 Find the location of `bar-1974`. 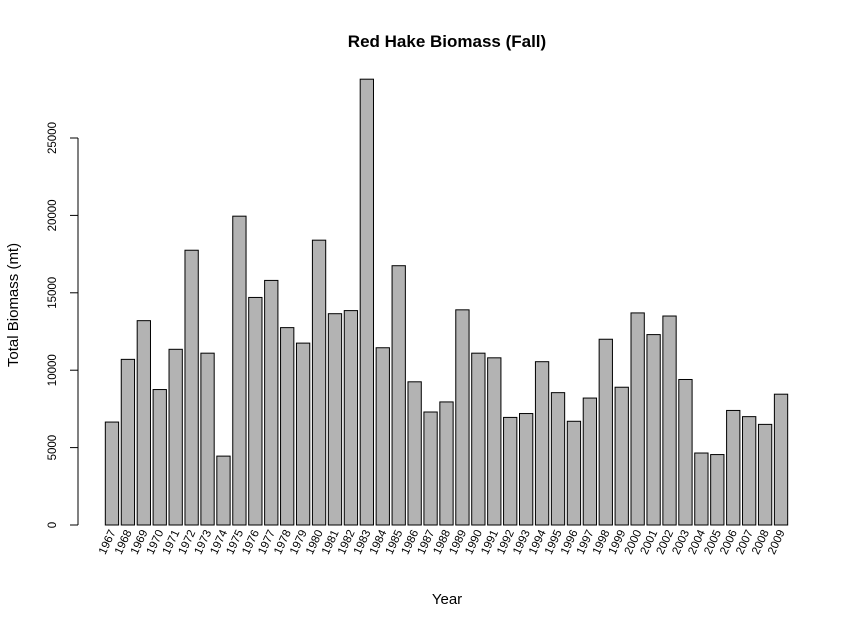

bar-1974 is located at coordinates (223, 490).